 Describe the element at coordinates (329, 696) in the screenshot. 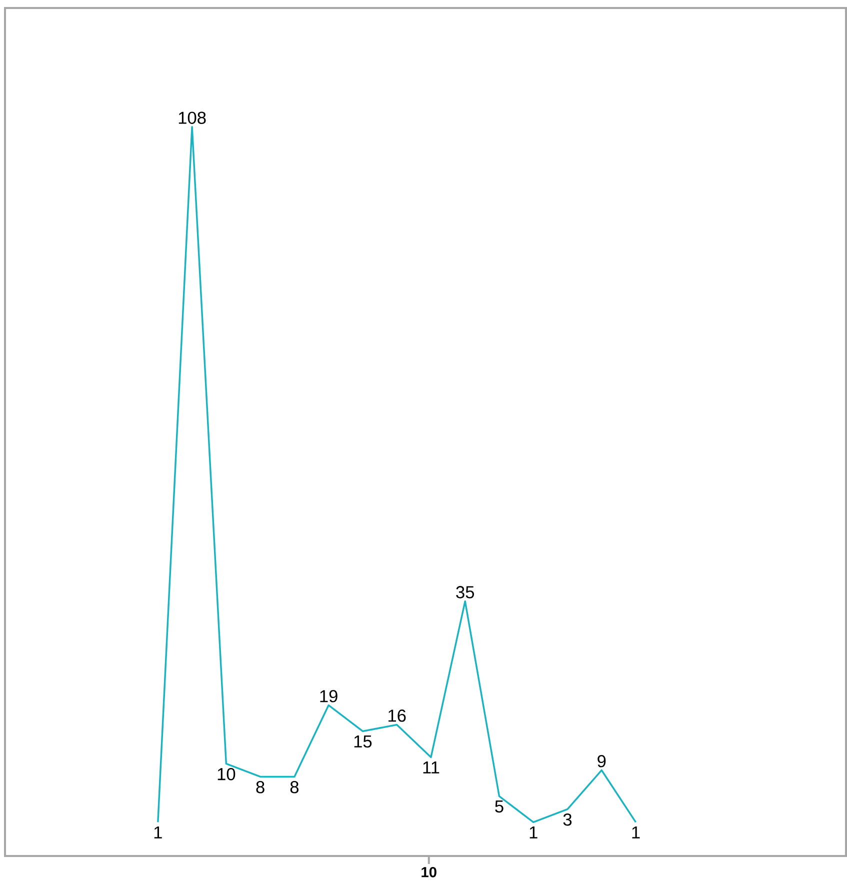

I see `data-label: 19` at that location.